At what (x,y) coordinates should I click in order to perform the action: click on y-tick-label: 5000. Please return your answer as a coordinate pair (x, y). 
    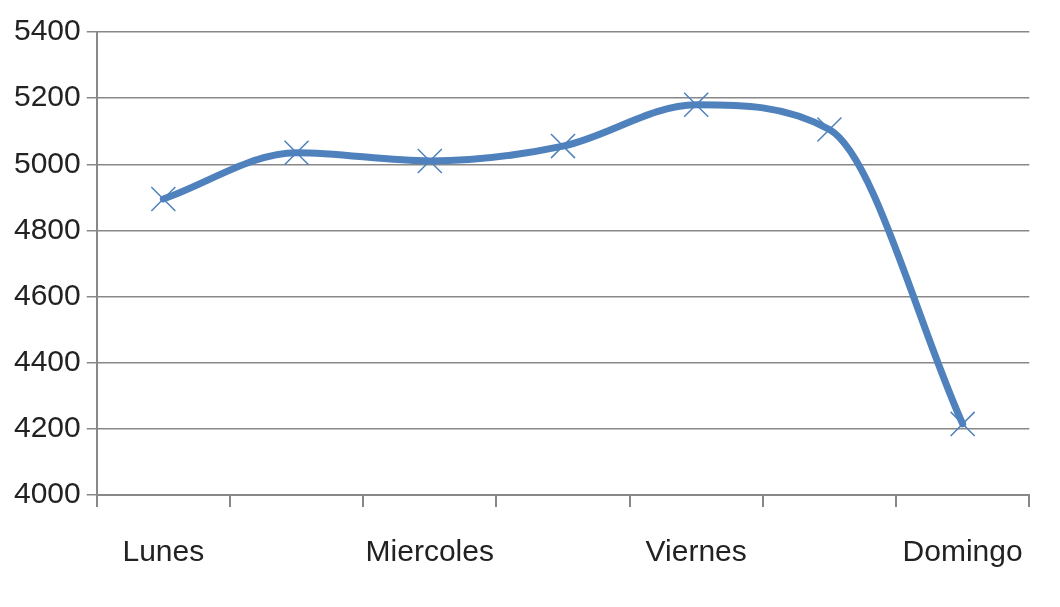
    Looking at the image, I should click on (47, 162).